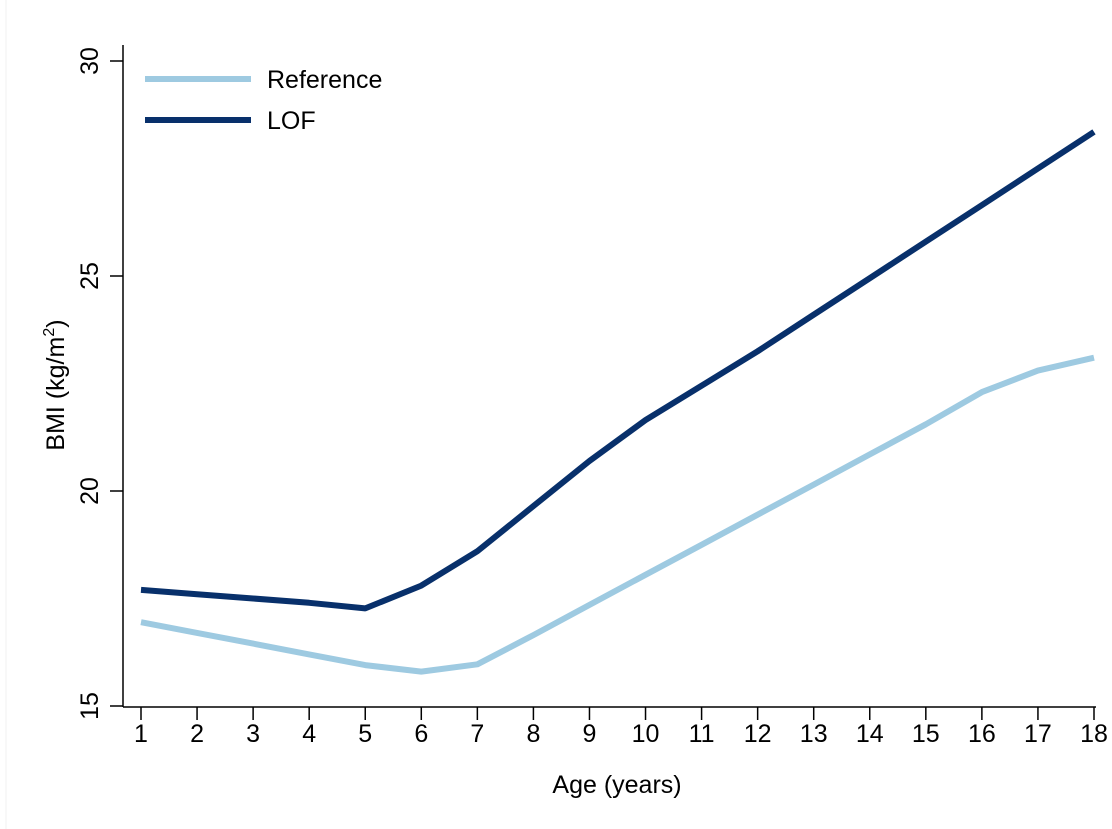 This screenshot has width=1112, height=829. Describe the element at coordinates (197, 734) in the screenshot. I see `x-tick-label: 2` at that location.